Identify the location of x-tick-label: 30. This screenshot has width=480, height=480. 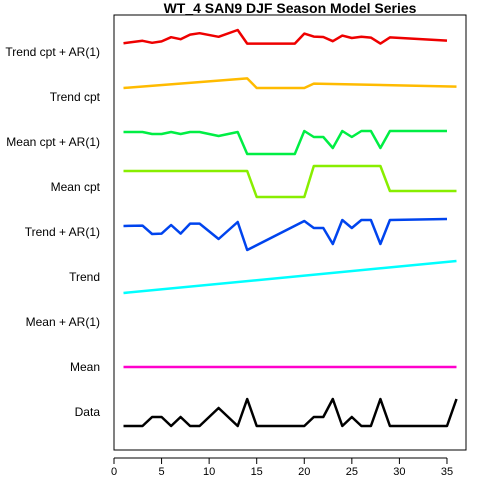
(399, 472).